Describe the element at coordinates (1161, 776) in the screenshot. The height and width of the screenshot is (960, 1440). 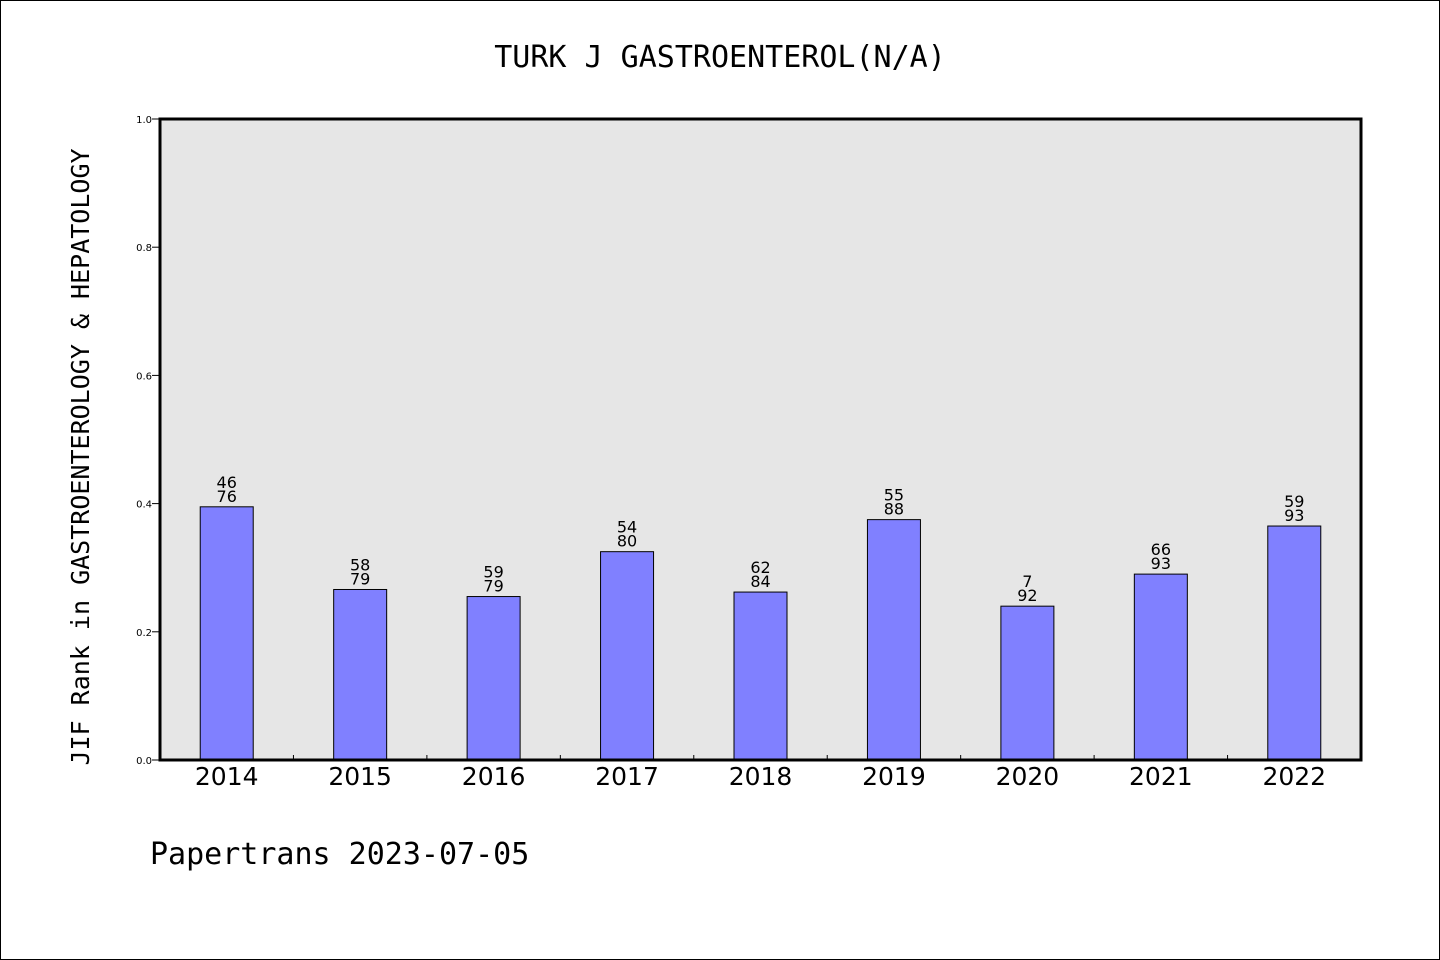
I see `x-tick-label: 2021` at that location.